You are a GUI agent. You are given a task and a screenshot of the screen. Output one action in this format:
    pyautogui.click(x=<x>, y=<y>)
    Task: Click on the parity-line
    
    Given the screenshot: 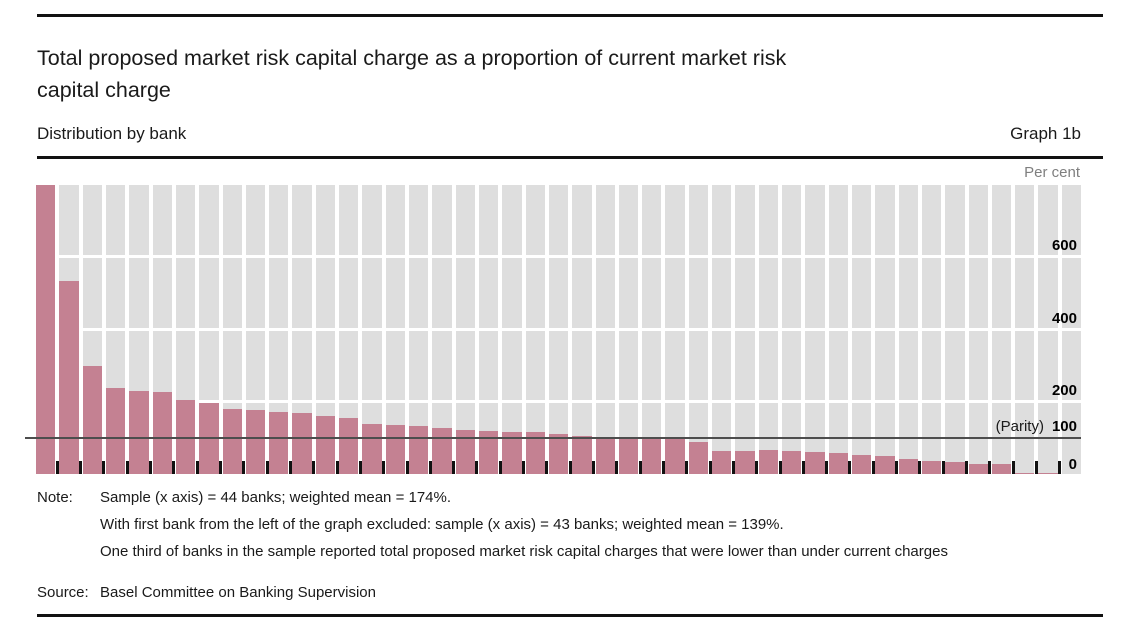 What is the action you would take?
    pyautogui.click(x=553, y=437)
    